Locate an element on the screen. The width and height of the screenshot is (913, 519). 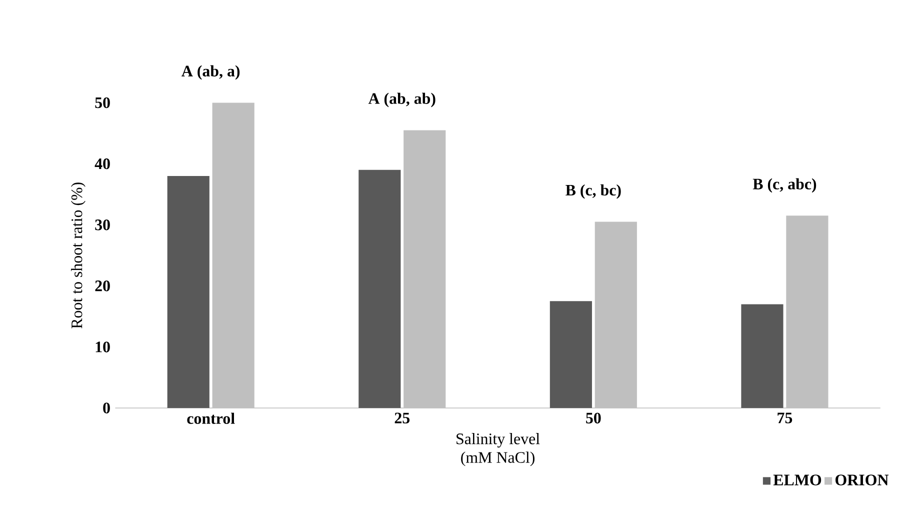
y-axis-title: Root to shoot ratio (%) is located at coordinates (78, 255).